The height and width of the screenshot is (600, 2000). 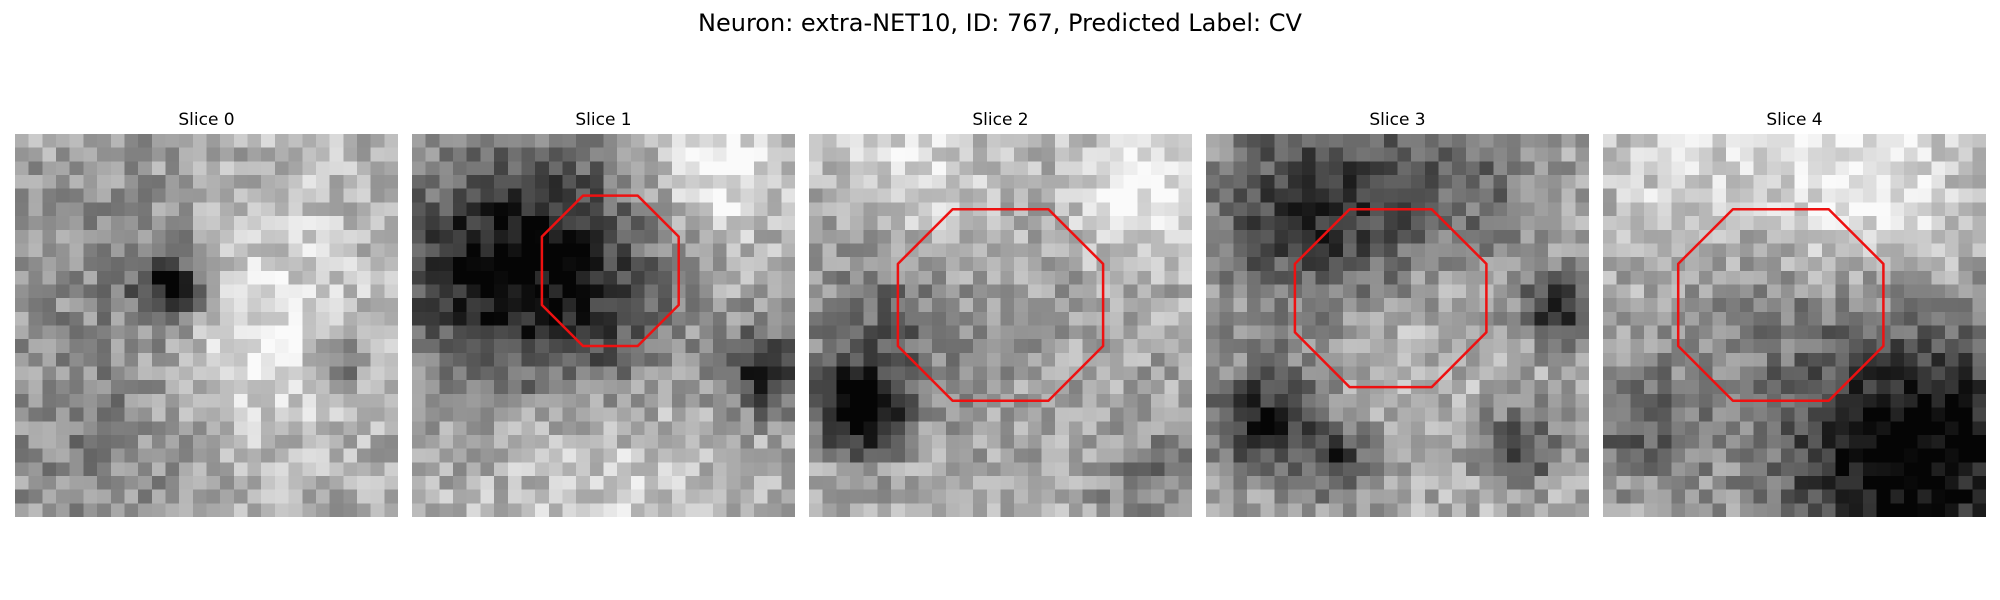 What do you see at coordinates (1397, 120) in the screenshot?
I see `slice-title: Slice 3` at bounding box center [1397, 120].